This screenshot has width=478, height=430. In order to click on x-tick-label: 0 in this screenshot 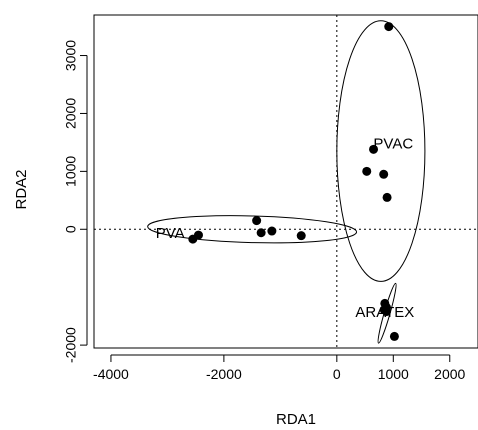, I will do `click(337, 374)`.